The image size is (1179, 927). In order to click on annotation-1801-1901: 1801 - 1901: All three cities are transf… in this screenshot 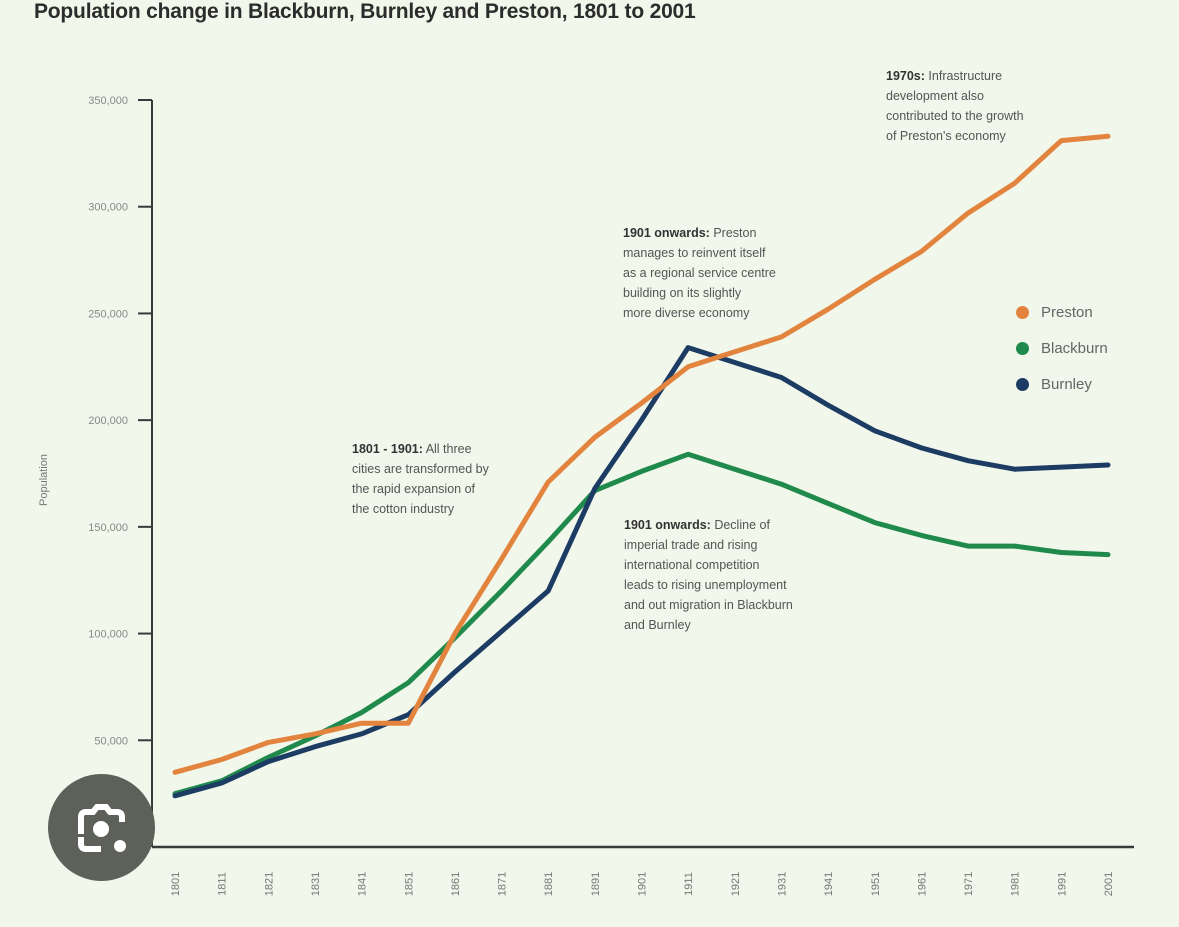, I will do `click(420, 479)`.